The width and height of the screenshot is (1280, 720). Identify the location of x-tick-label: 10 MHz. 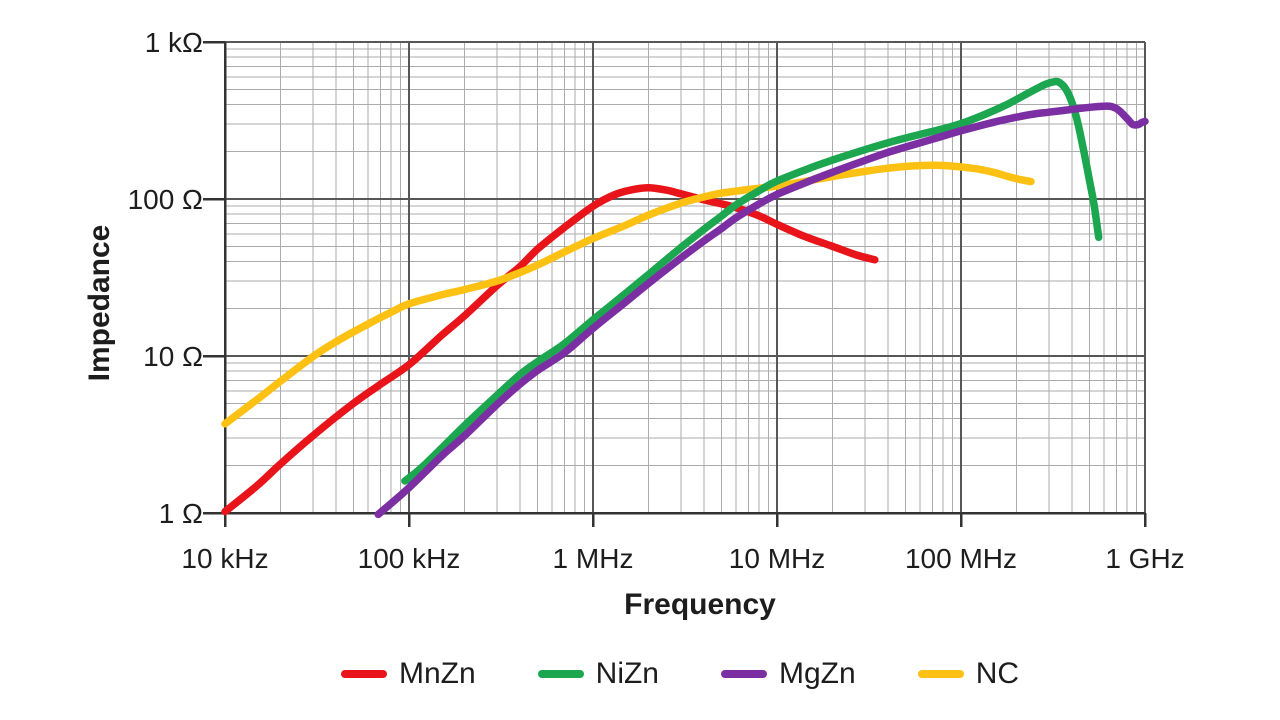
(777, 558).